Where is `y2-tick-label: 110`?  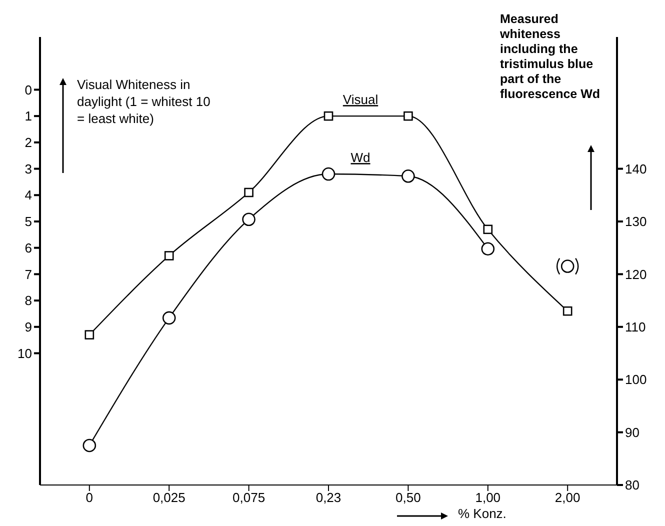
y2-tick-label: 110 is located at coordinates (635, 326).